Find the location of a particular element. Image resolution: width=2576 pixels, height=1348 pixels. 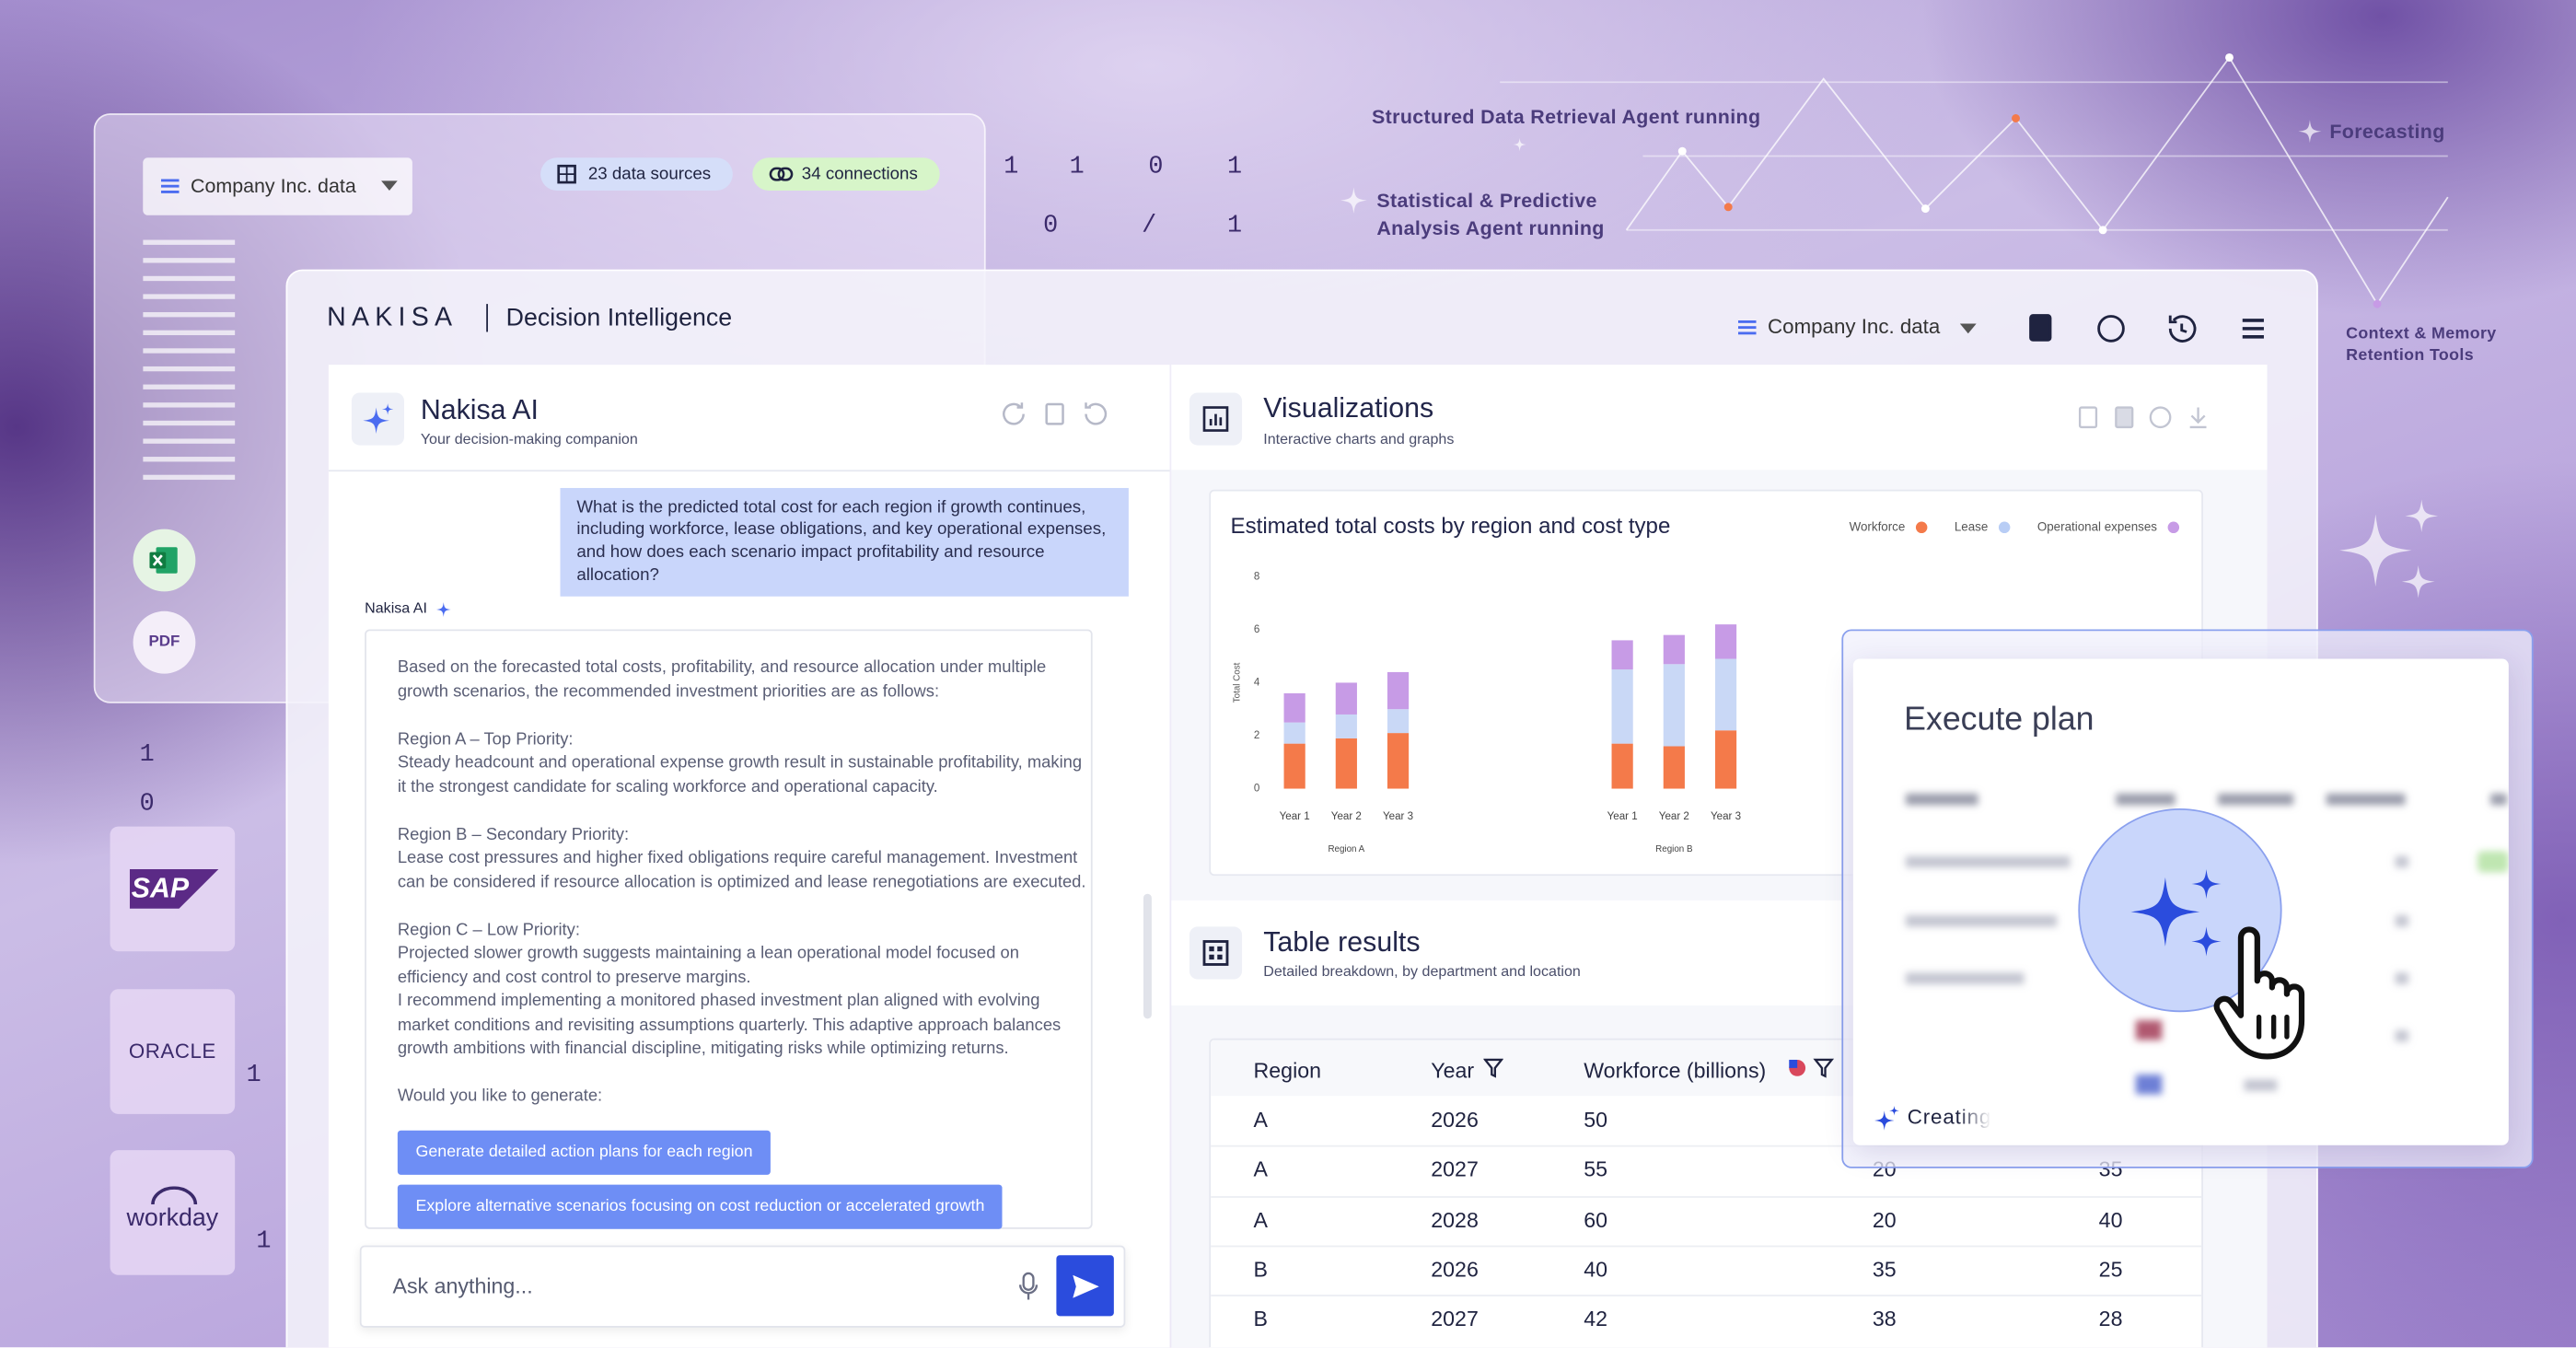

badge: 23 data sources is located at coordinates (636, 174).